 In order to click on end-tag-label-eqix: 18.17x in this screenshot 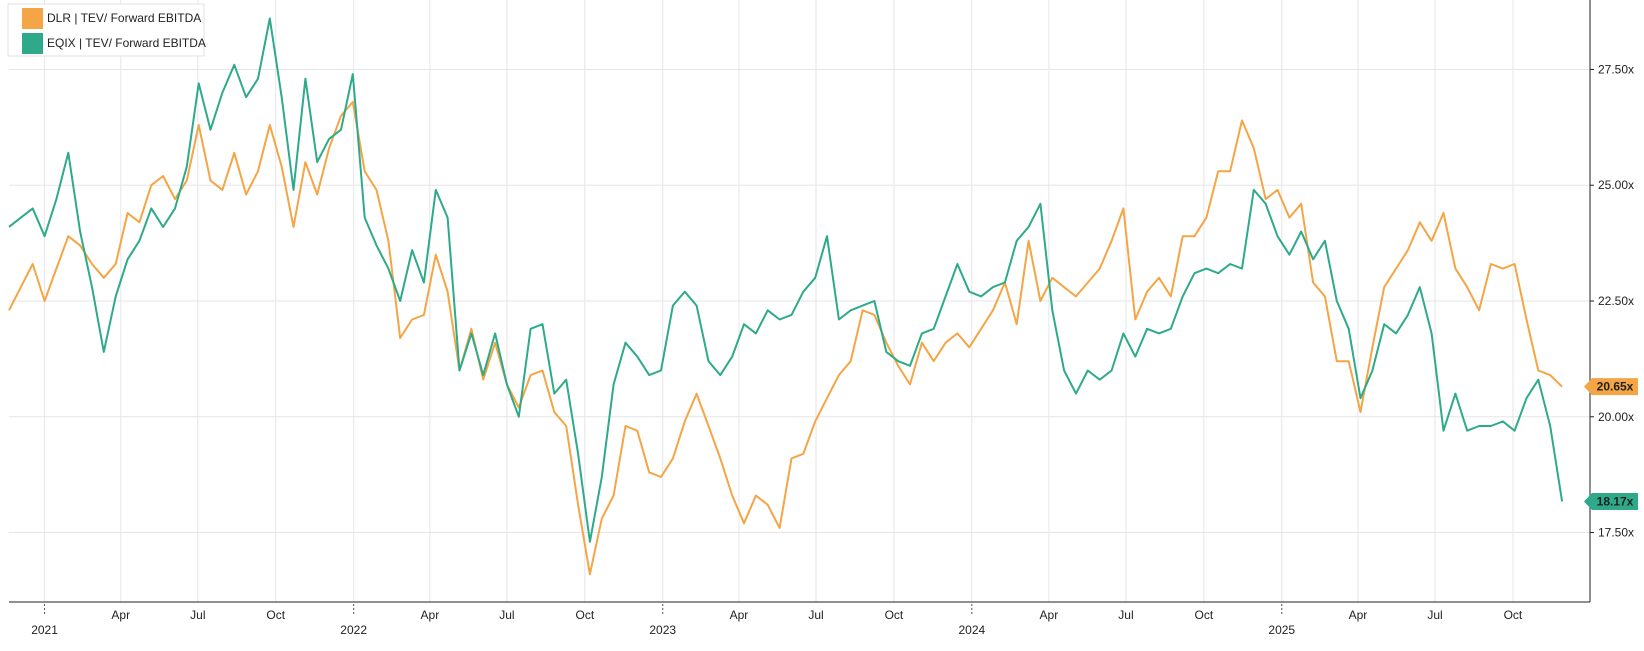, I will do `click(1615, 502)`.